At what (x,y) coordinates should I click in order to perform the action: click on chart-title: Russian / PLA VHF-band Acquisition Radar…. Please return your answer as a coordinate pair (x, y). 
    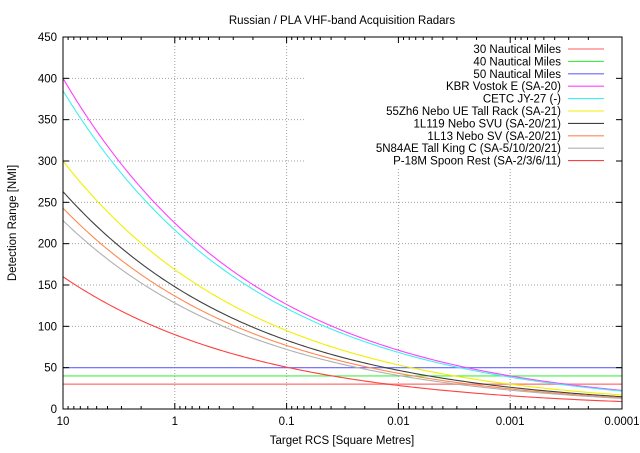
    Looking at the image, I should click on (342, 21).